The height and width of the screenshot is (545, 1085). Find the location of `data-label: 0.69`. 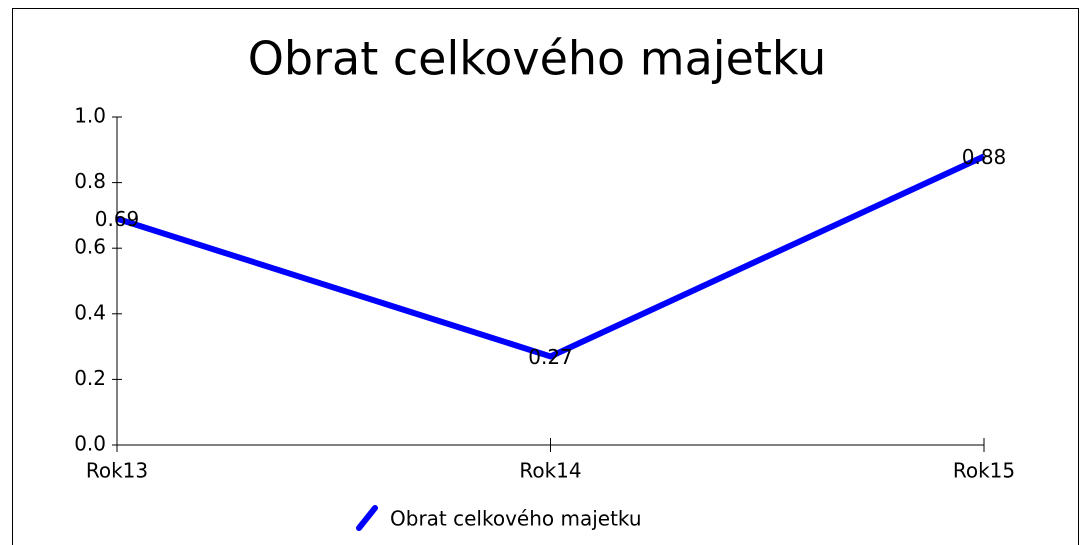

data-label: 0.69 is located at coordinates (117, 219).